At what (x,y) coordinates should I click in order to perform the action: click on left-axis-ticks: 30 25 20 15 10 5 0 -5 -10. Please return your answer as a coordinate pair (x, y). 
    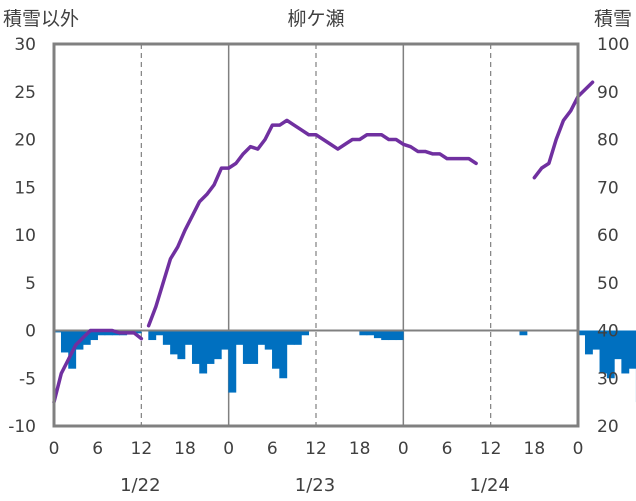
    Looking at the image, I should click on (22, 236).